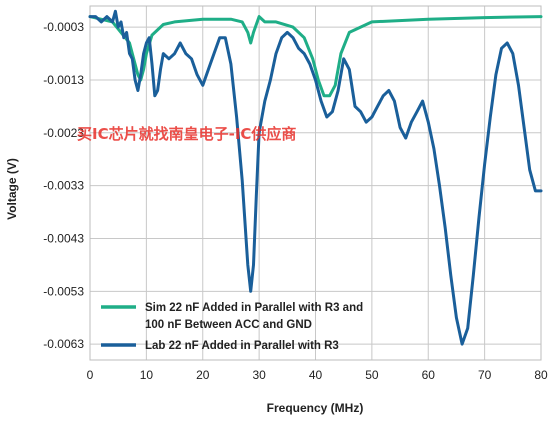  What do you see at coordinates (429, 375) in the screenshot?
I see `x-tick-label: 60` at bounding box center [429, 375].